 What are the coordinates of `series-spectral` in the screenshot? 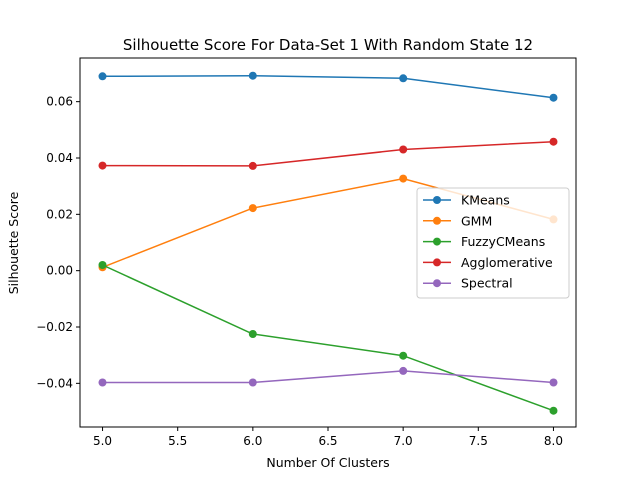 It's located at (328, 376).